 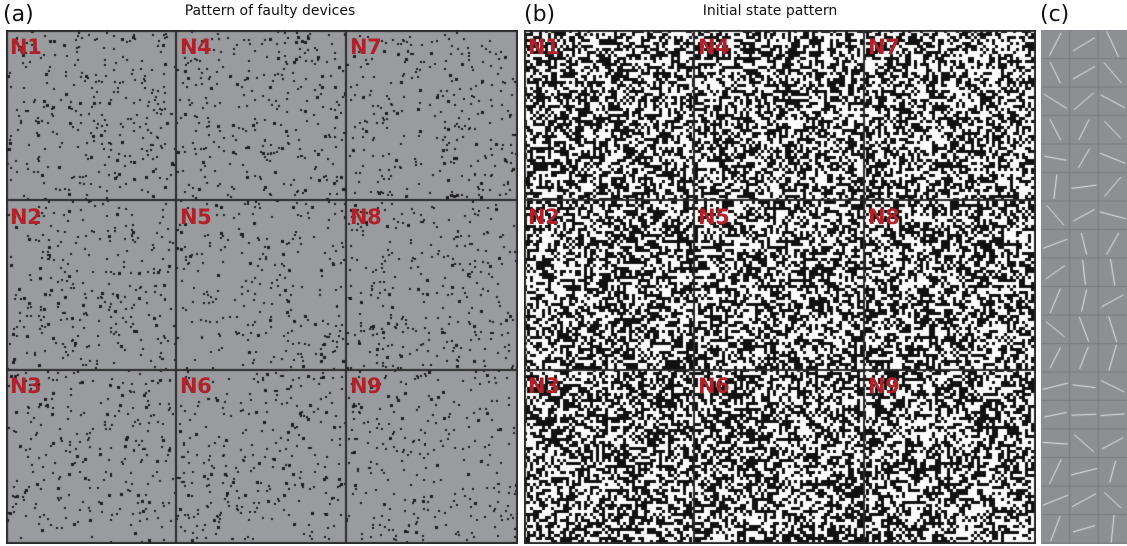 What do you see at coordinates (270, 11) in the screenshot?
I see `panel-a-title: Pattern of faulty devices` at bounding box center [270, 11].